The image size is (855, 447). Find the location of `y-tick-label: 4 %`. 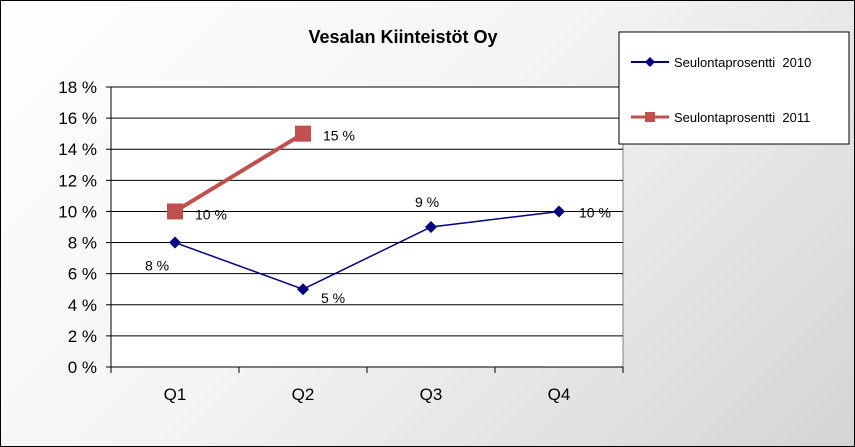

y-tick-label: 4 % is located at coordinates (82, 305).